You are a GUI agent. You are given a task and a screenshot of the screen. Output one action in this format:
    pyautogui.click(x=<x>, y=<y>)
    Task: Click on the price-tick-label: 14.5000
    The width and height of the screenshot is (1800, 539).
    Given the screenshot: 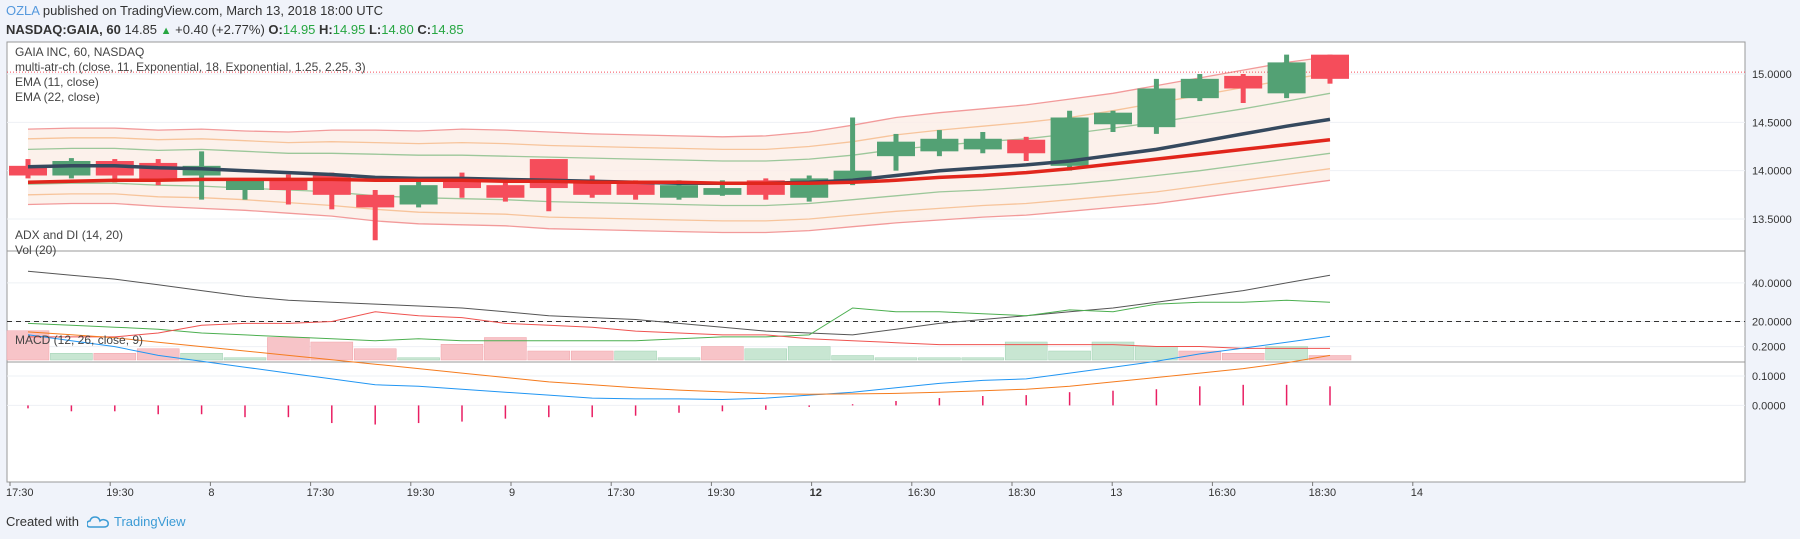 What is the action you would take?
    pyautogui.click(x=1772, y=123)
    